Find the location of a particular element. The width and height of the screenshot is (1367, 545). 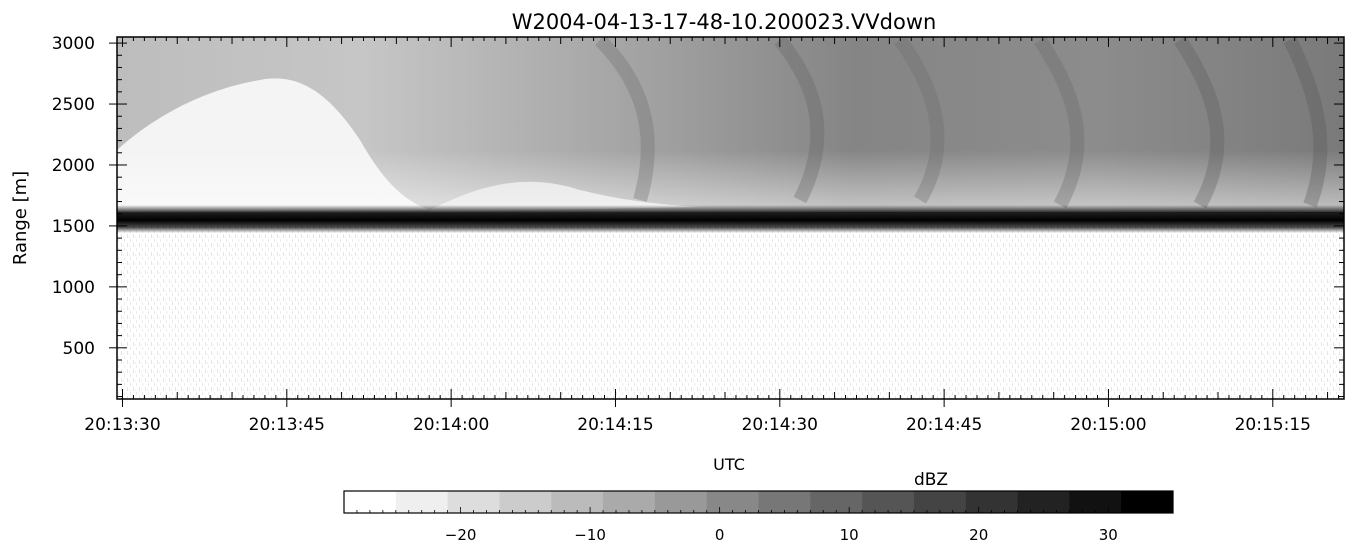

bright-band is located at coordinates (730, 219).